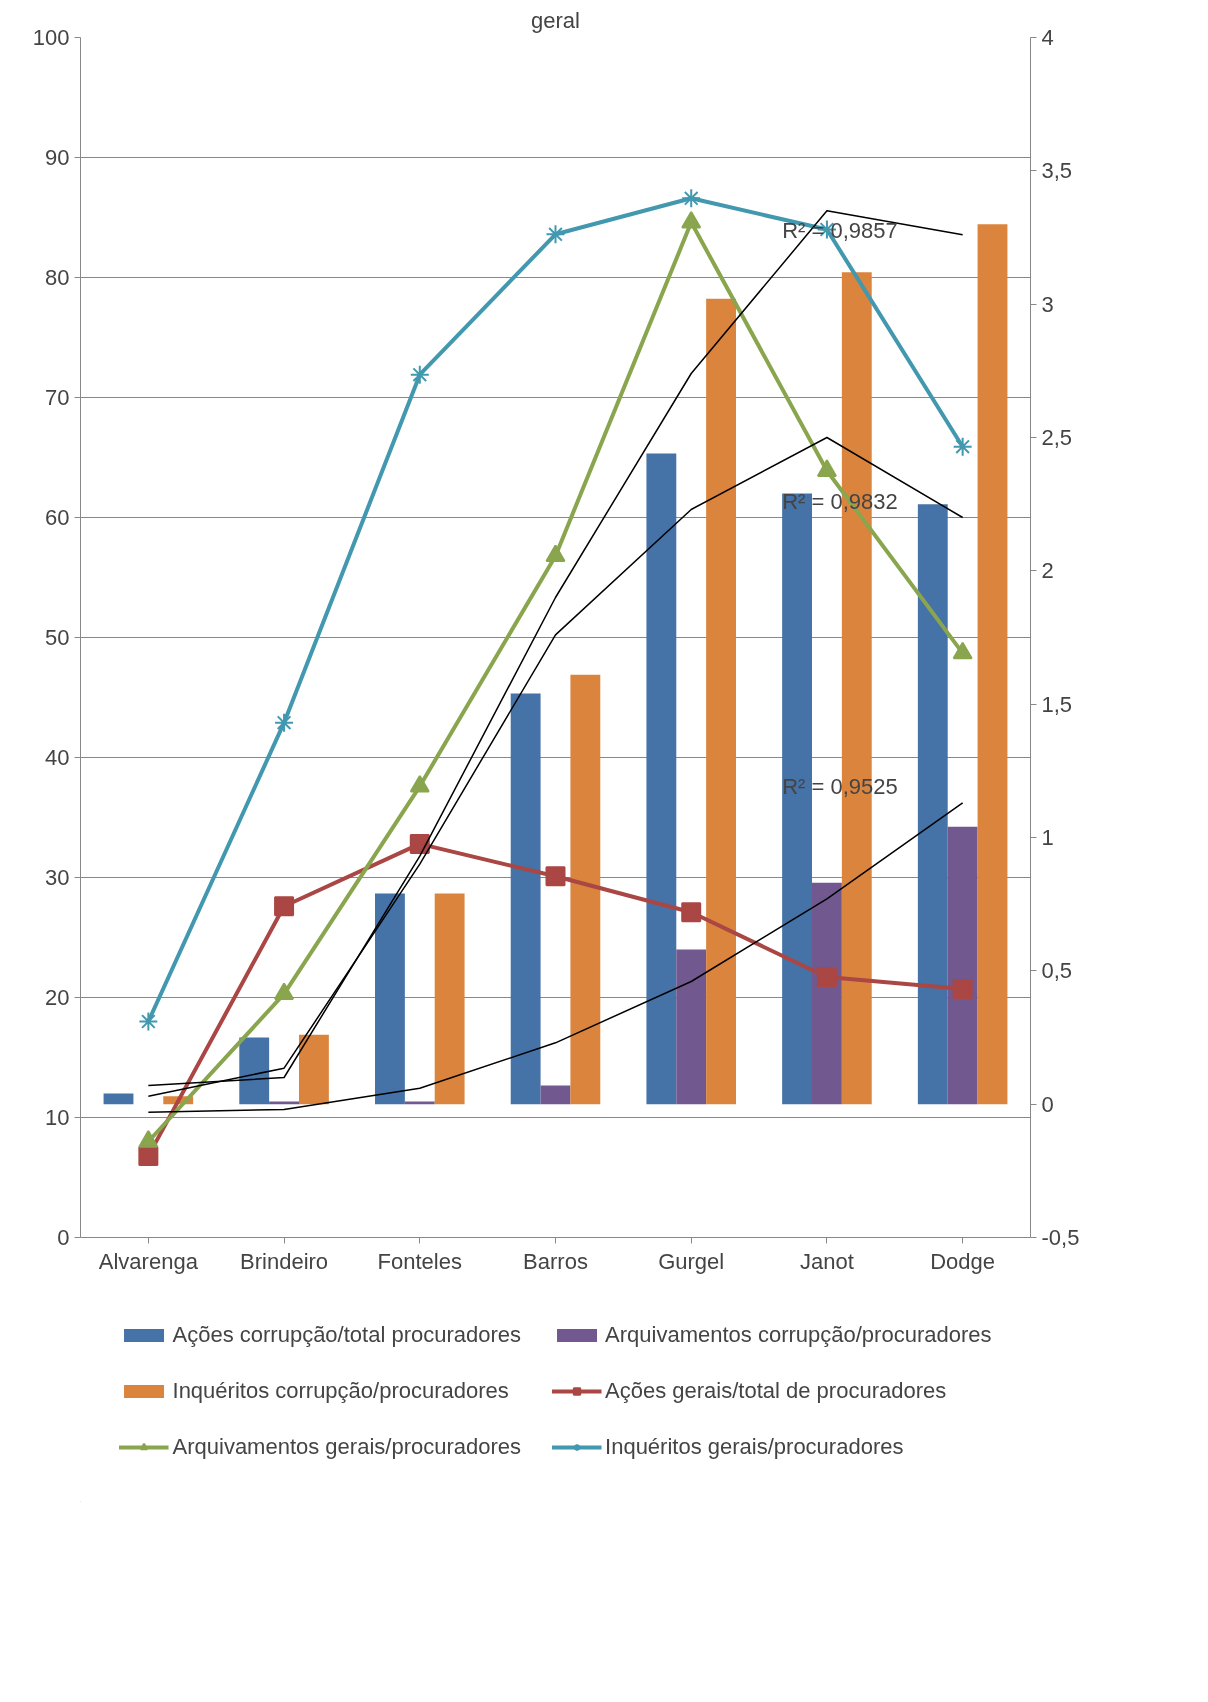 Image resolution: width=1208 pixels, height=1702 pixels. Describe the element at coordinates (347, 1447) in the screenshot. I see `legend-label: Arquivamentos gerais/procuradores` at that location.